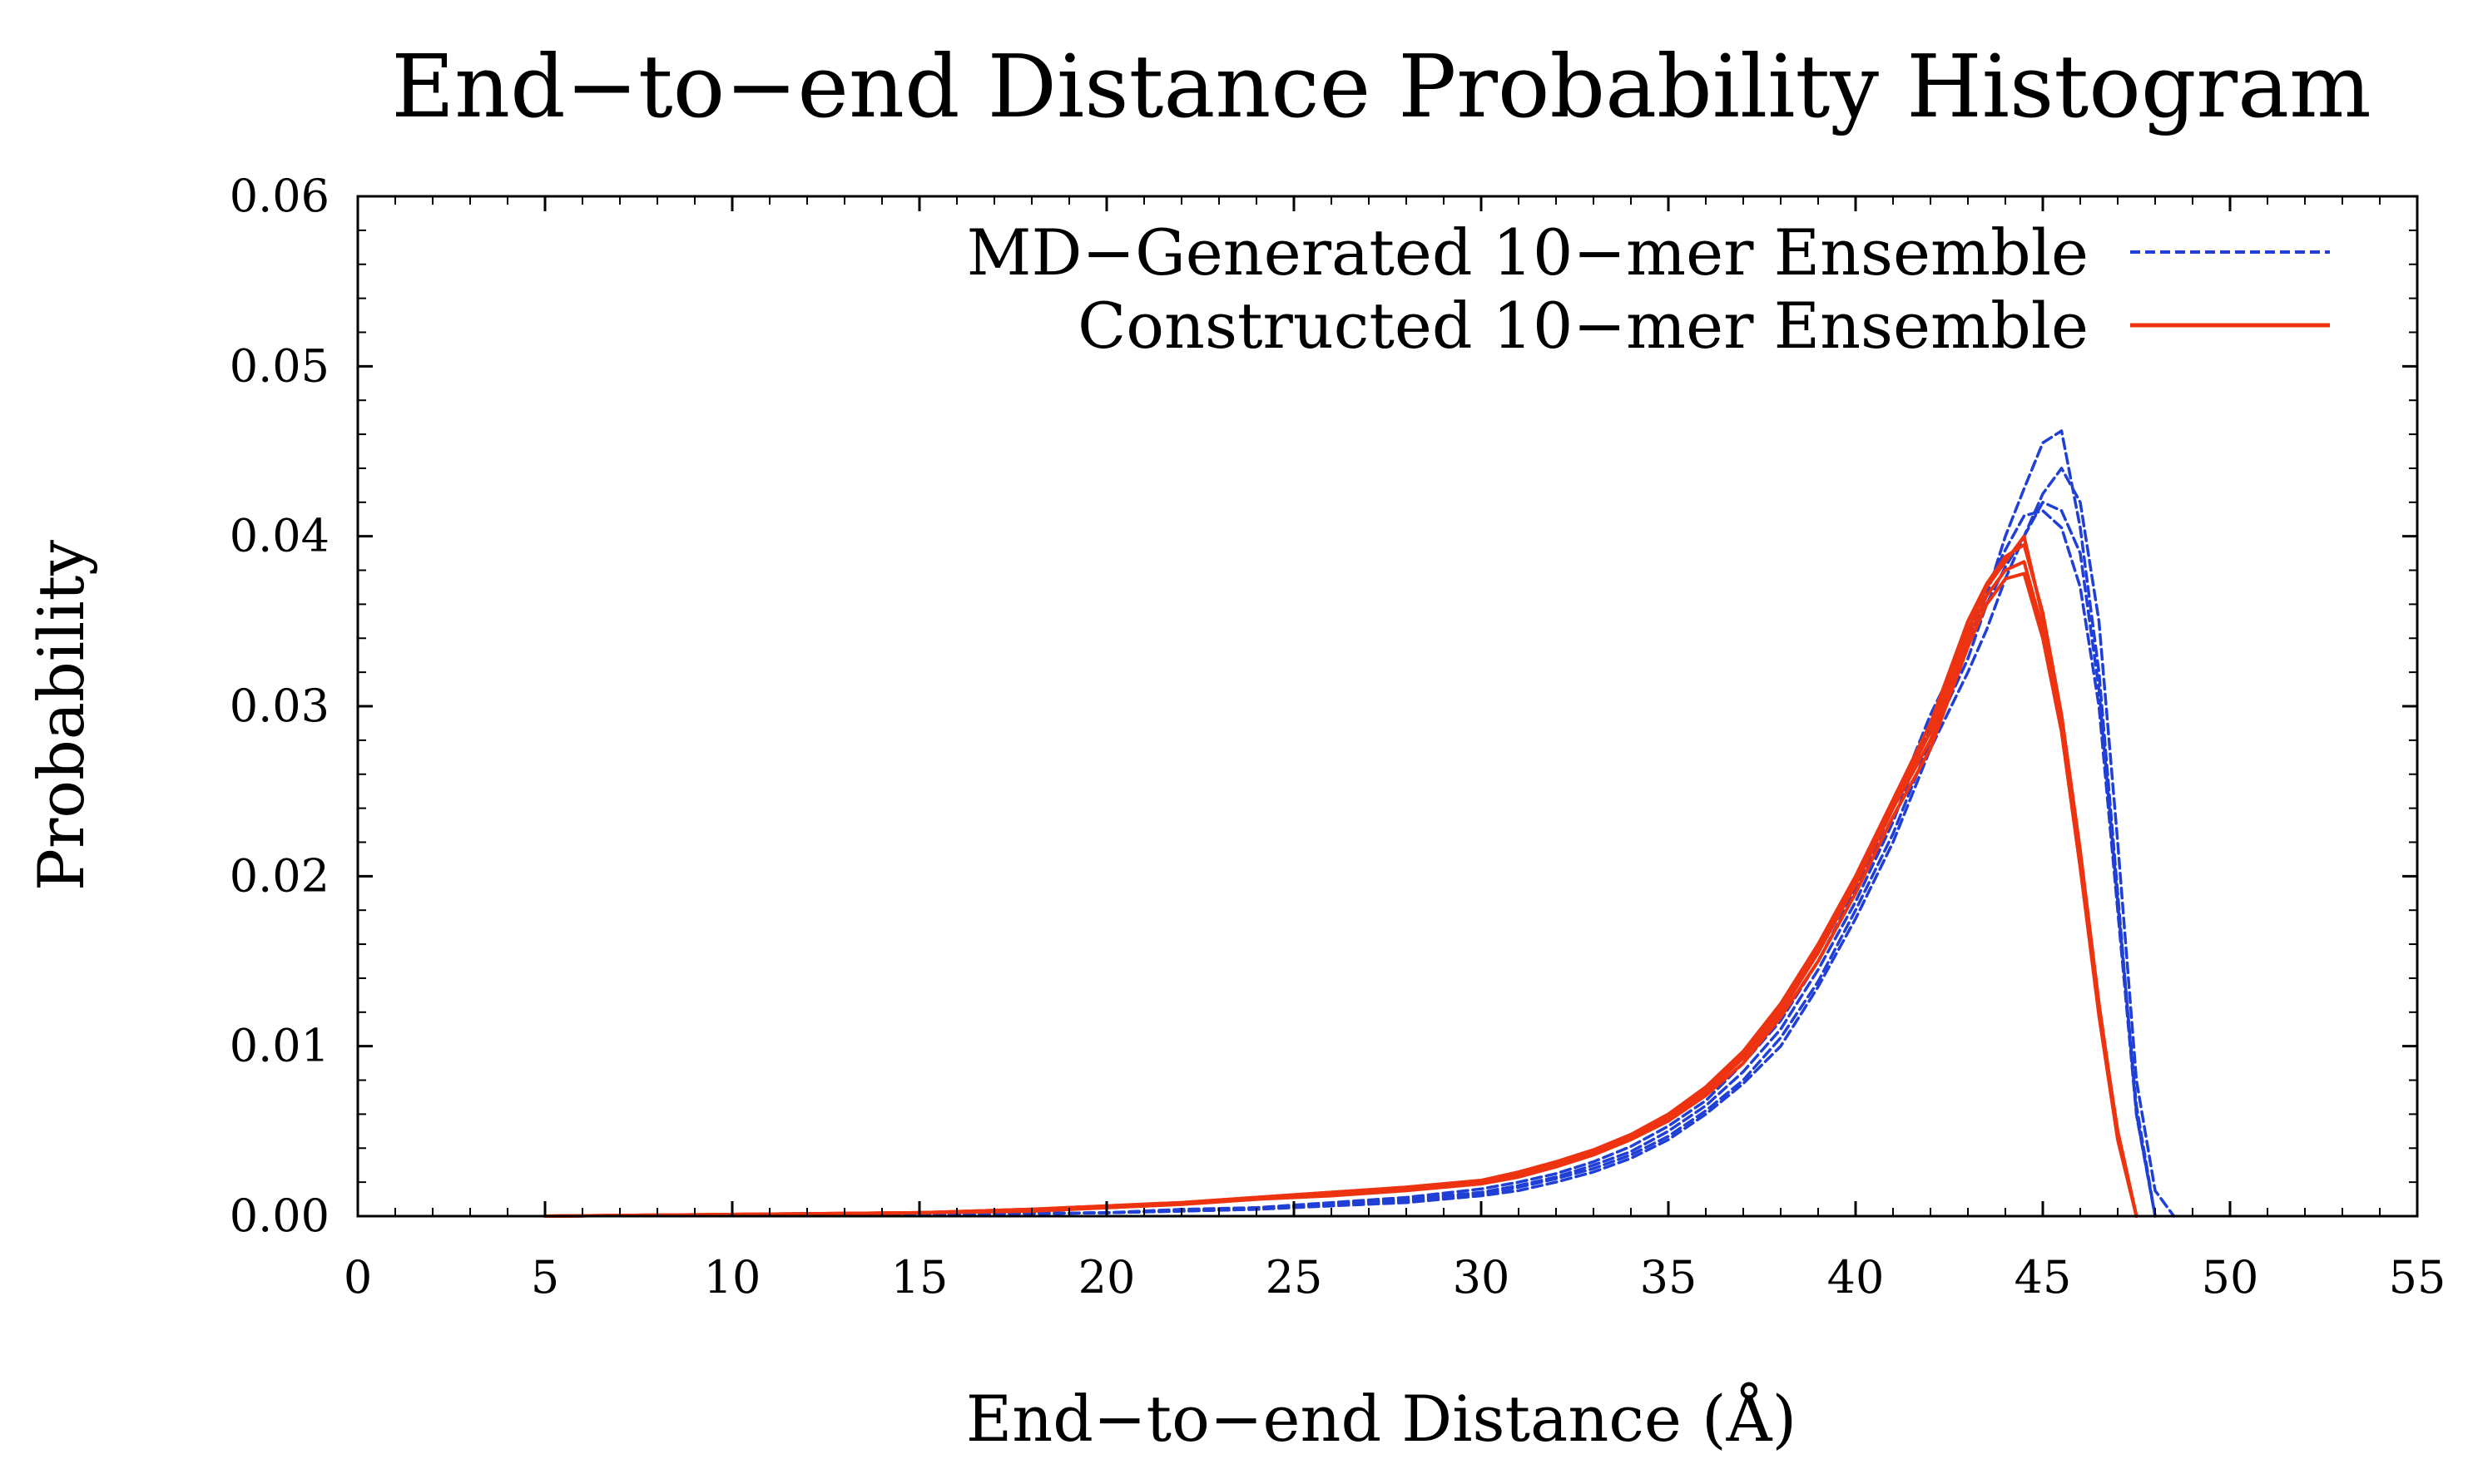 The image size is (2473, 1484). I want to click on x-axis-label: End−to−end Distance (Å), so click(1382, 1418).